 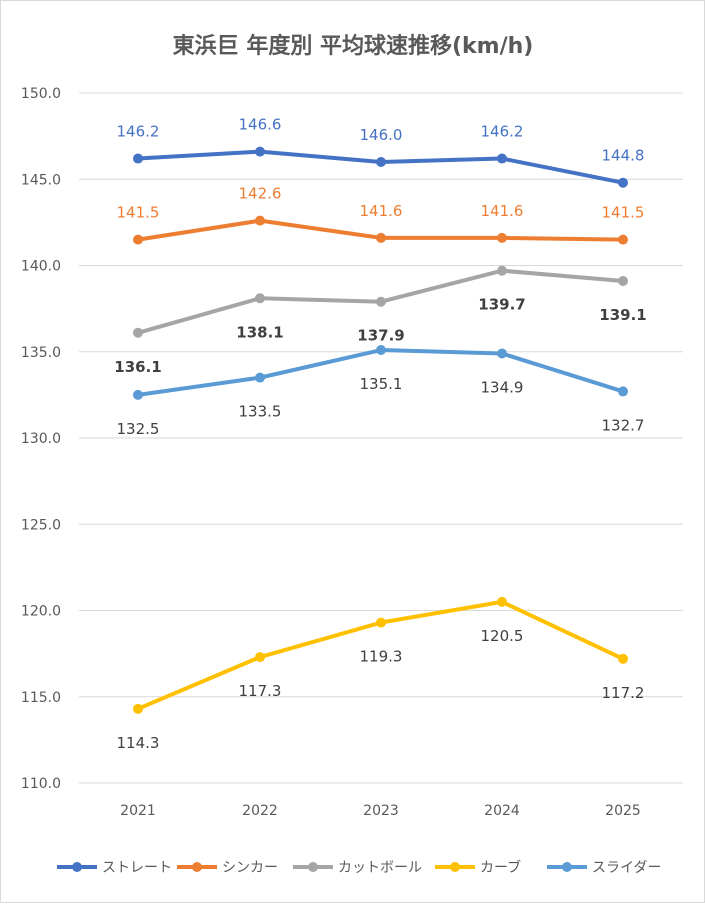 What do you see at coordinates (41, 180) in the screenshot?
I see `y-tick-label: 145.0` at bounding box center [41, 180].